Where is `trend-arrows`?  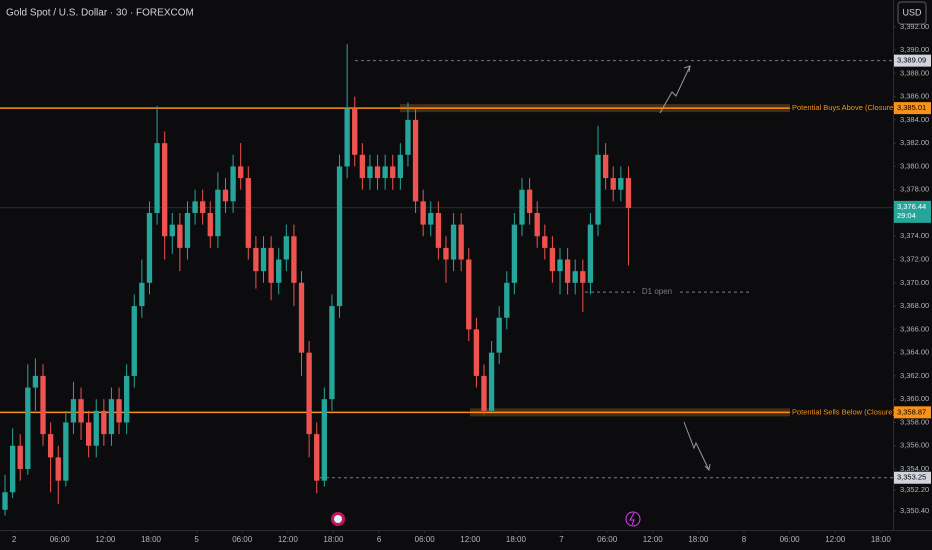 trend-arrows is located at coordinates (685, 268).